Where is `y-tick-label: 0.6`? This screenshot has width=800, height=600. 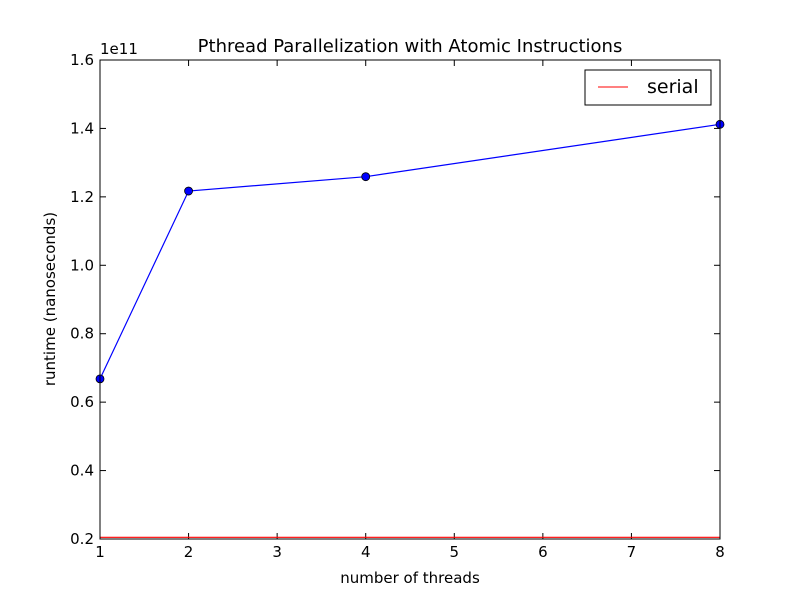 y-tick-label: 0.6 is located at coordinates (82, 402).